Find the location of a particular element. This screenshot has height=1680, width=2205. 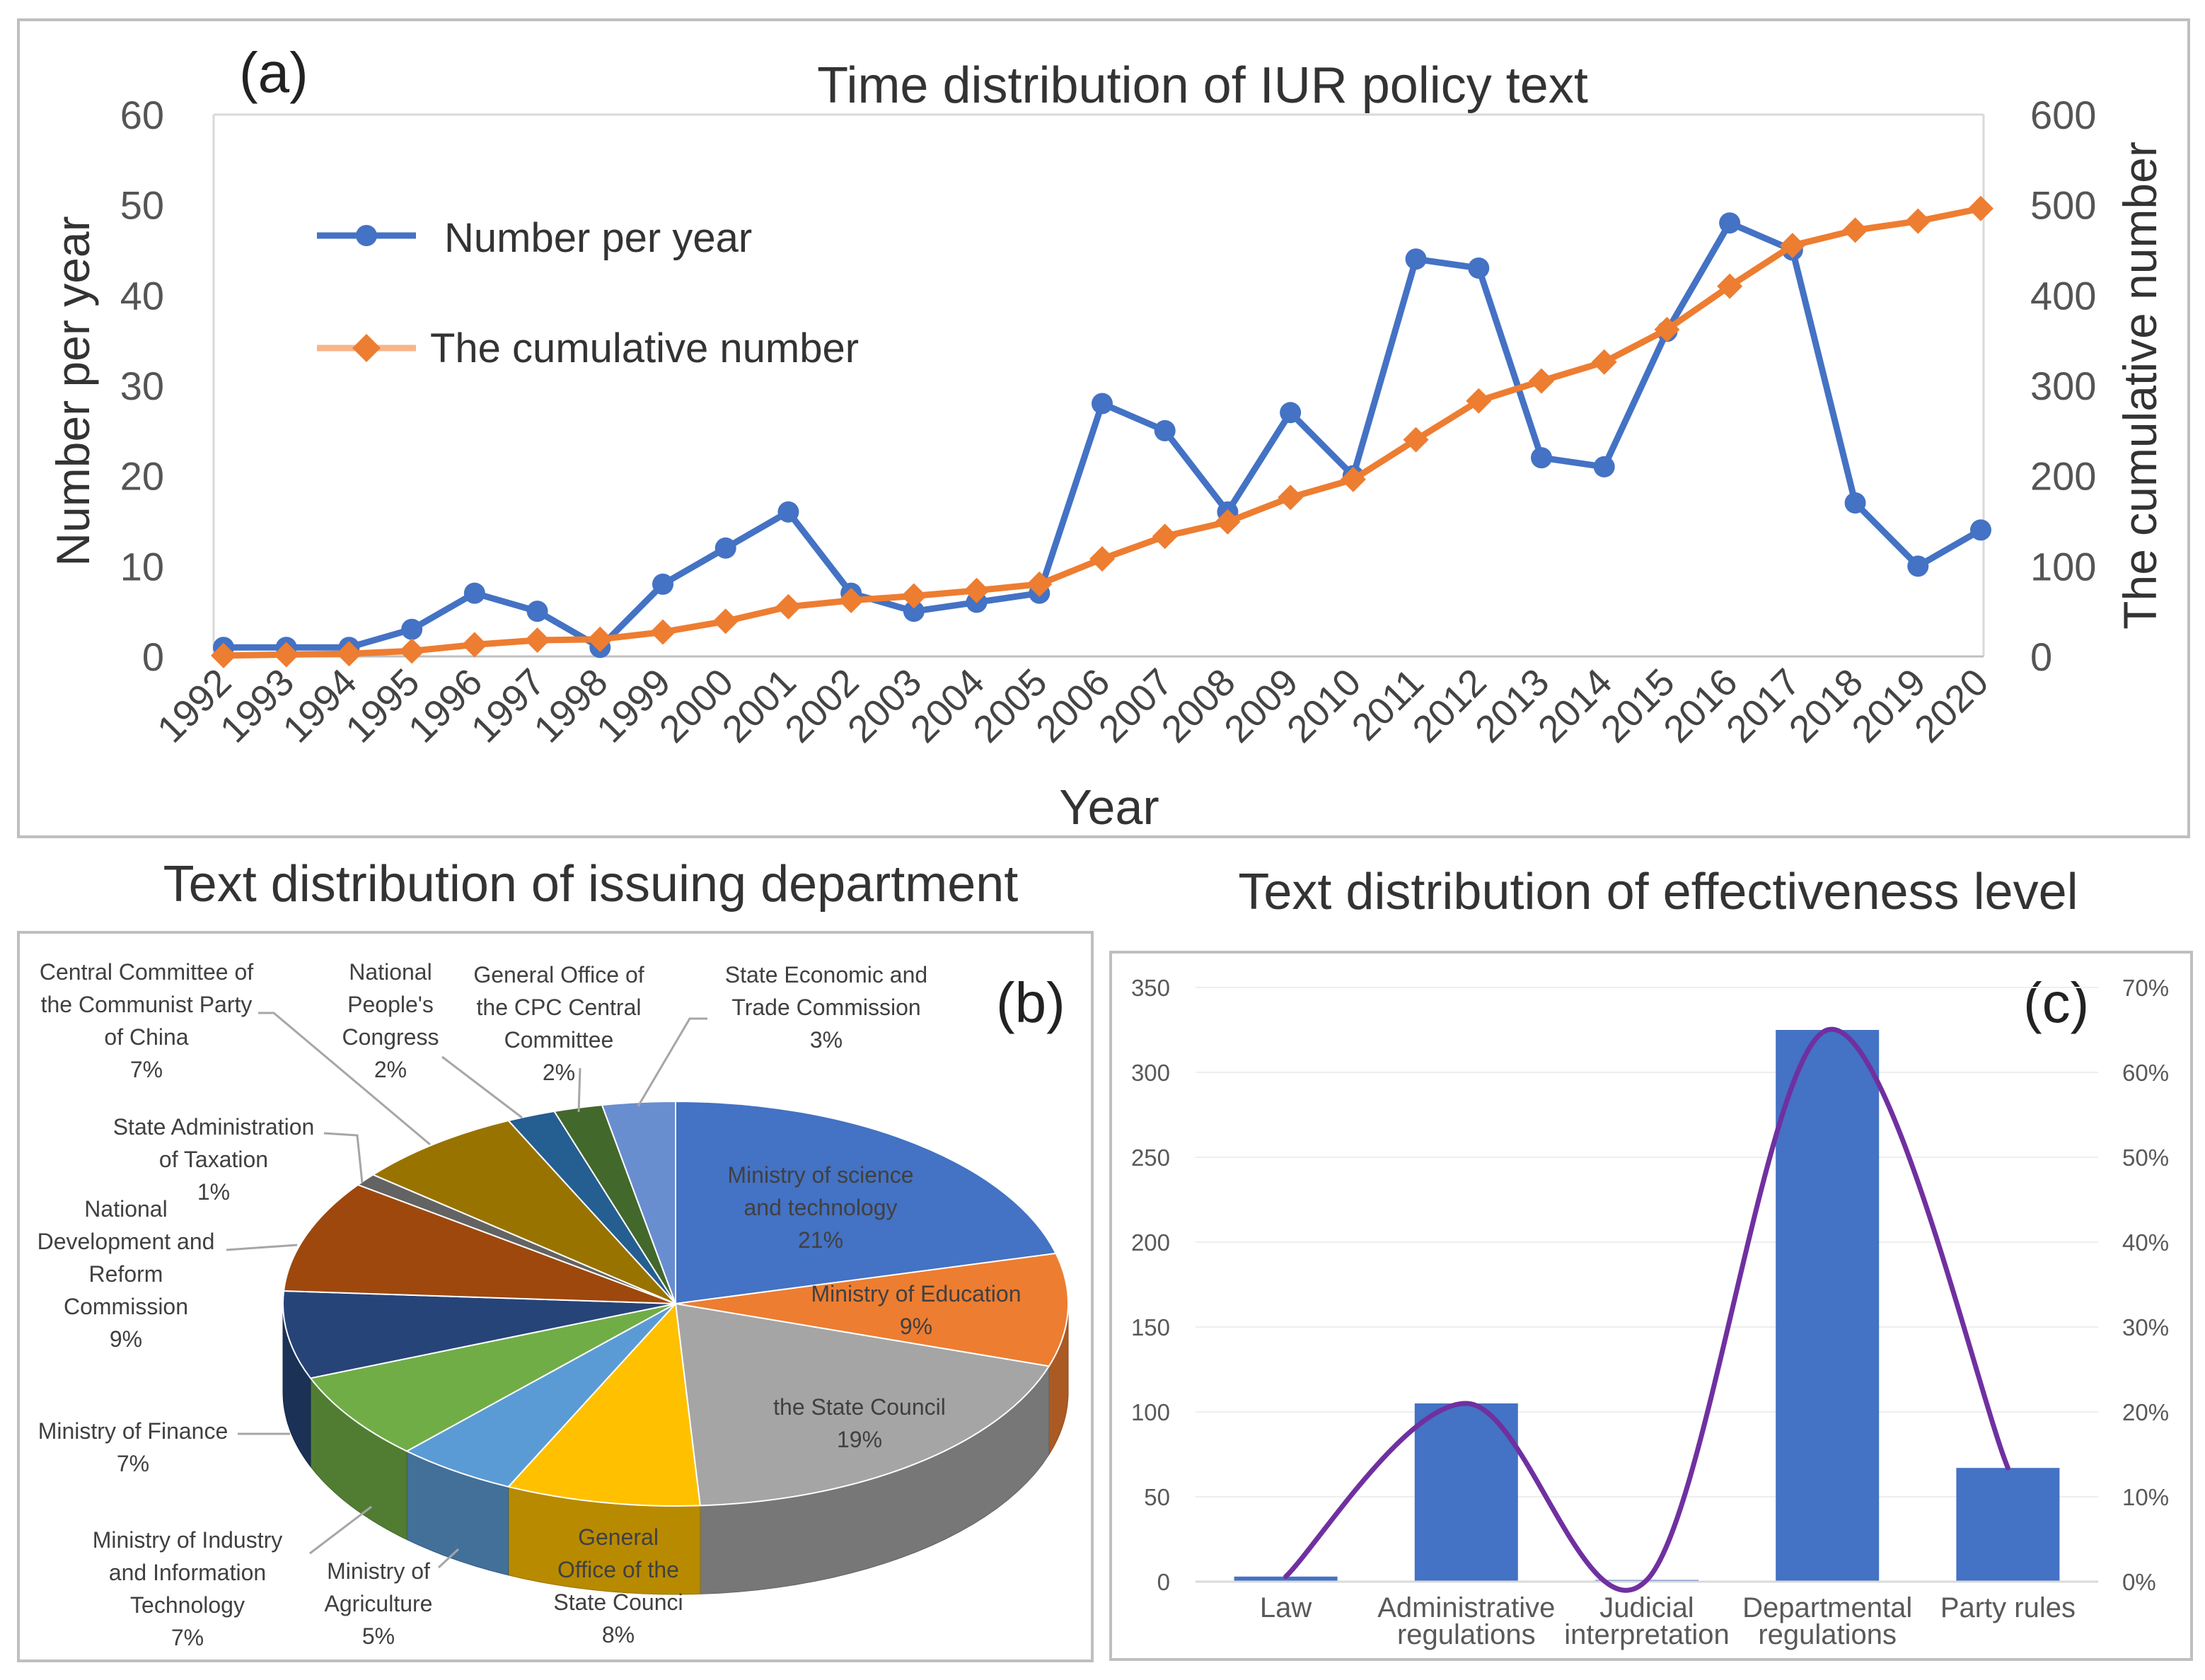

panel-c-y2-tick-label: 60% is located at coordinates (2145, 1073).